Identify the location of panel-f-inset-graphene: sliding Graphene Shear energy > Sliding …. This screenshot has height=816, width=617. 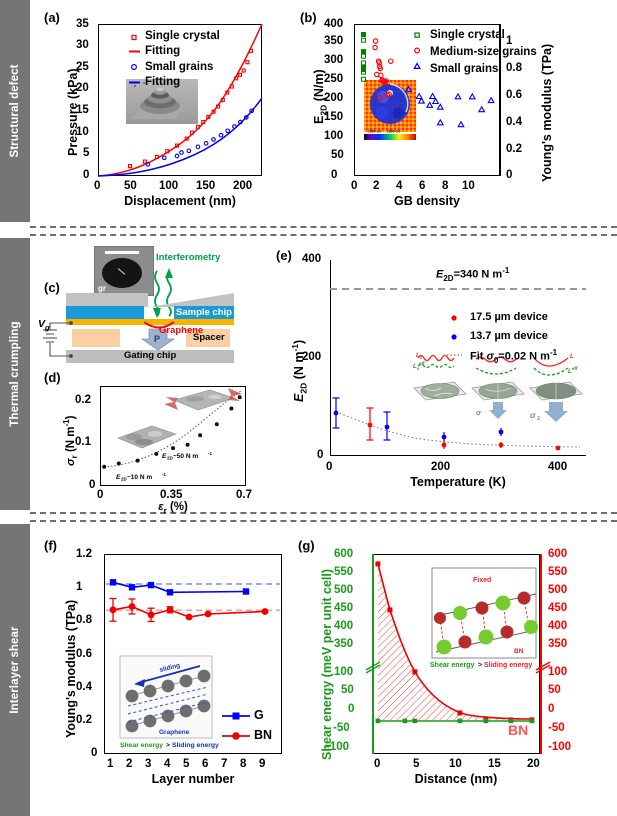
(169, 702).